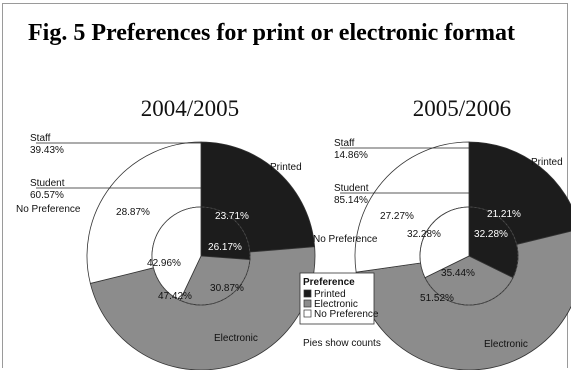  I want to click on outer-data-label-2004-2005: 28.87%, so click(133, 212).